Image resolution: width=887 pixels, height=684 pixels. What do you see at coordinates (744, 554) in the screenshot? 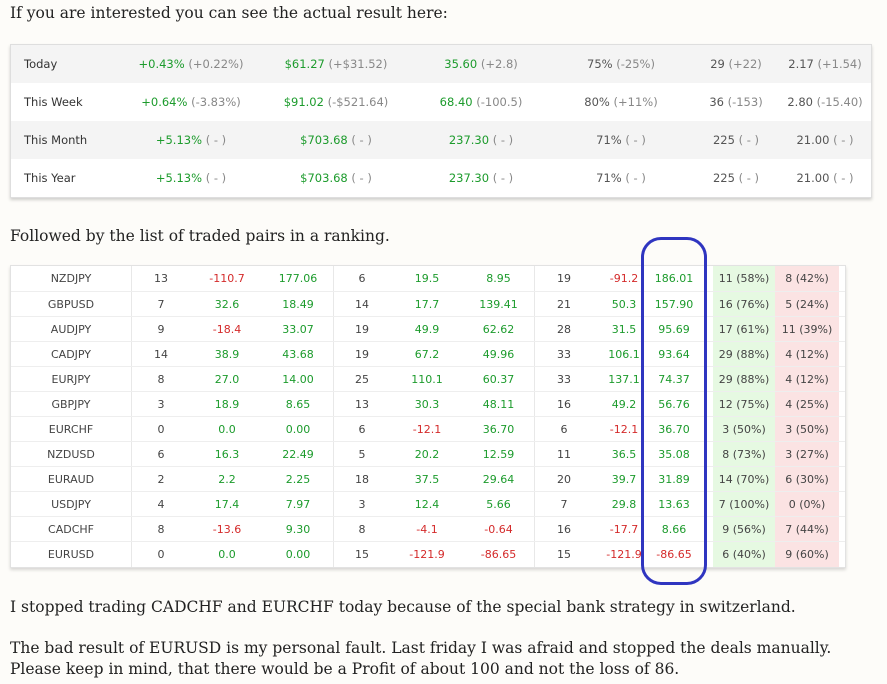
I see `won-cell: 6 (40%)` at bounding box center [744, 554].